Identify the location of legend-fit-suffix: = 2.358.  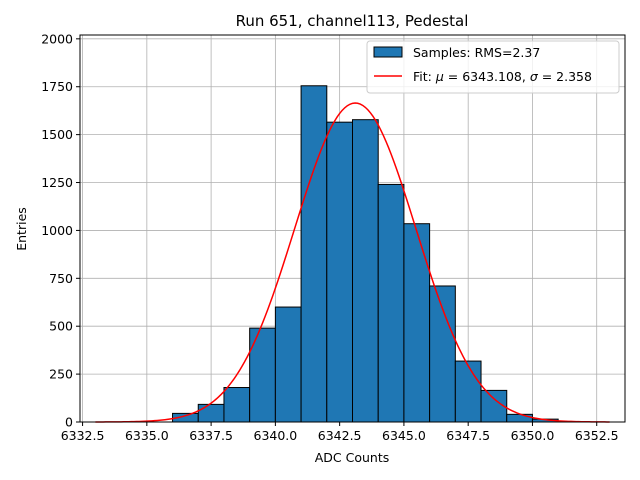
(565, 76).